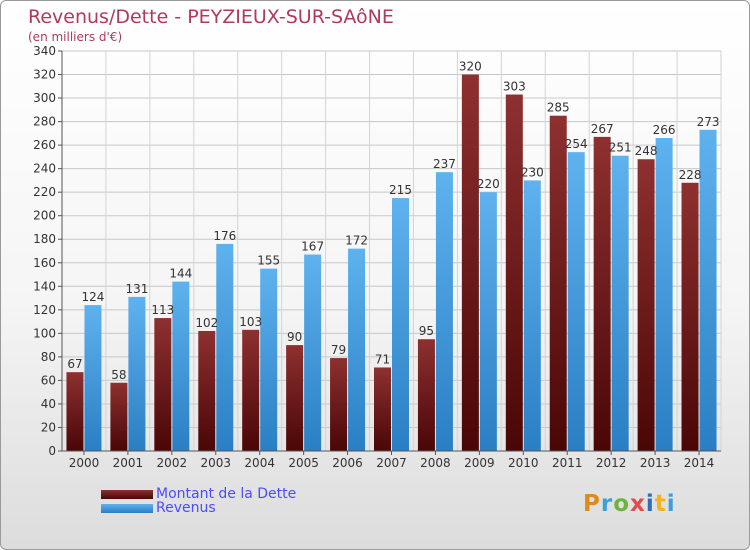  Describe the element at coordinates (172, 463) in the screenshot. I see `x-tick-label: 2002` at that location.